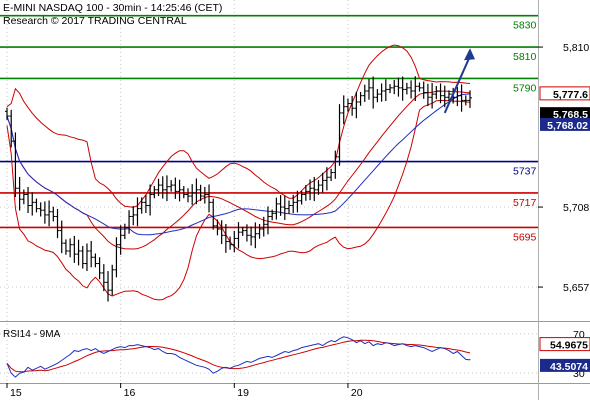 The width and height of the screenshot is (590, 400). What do you see at coordinates (525, 172) in the screenshot?
I see `level-label-5737: 5737` at bounding box center [525, 172].